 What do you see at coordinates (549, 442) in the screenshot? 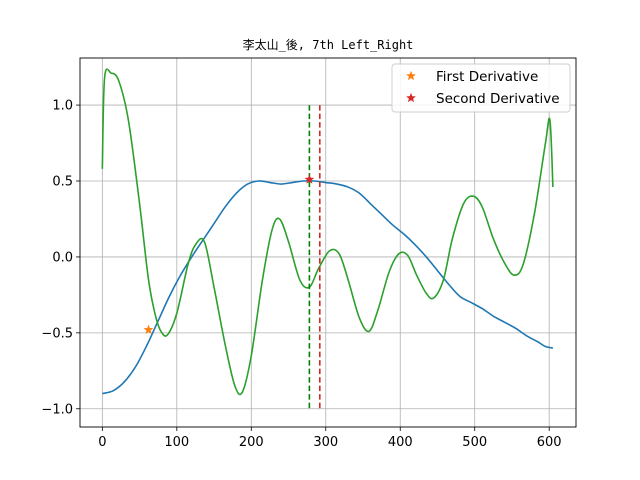
I see `x-tick-label: 600` at bounding box center [549, 442].